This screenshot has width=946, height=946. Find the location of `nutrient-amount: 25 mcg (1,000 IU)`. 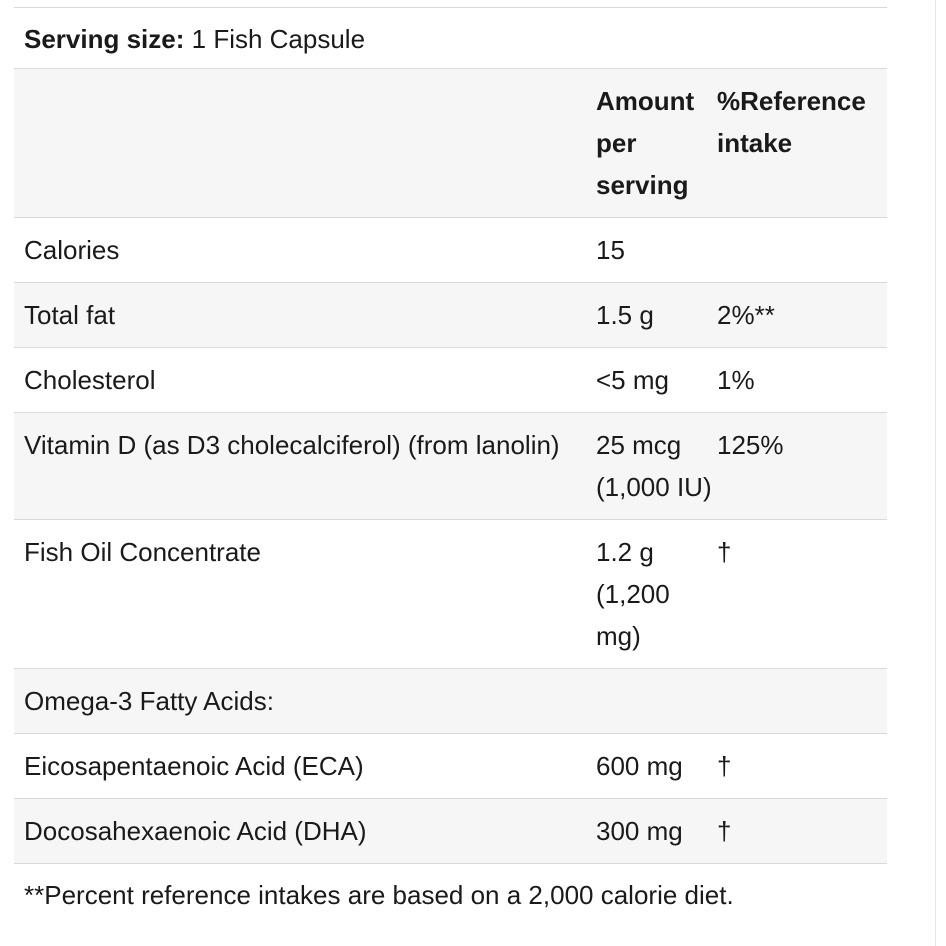

nutrient-amount: 25 mcg (1,000 IU) is located at coordinates (654, 466).